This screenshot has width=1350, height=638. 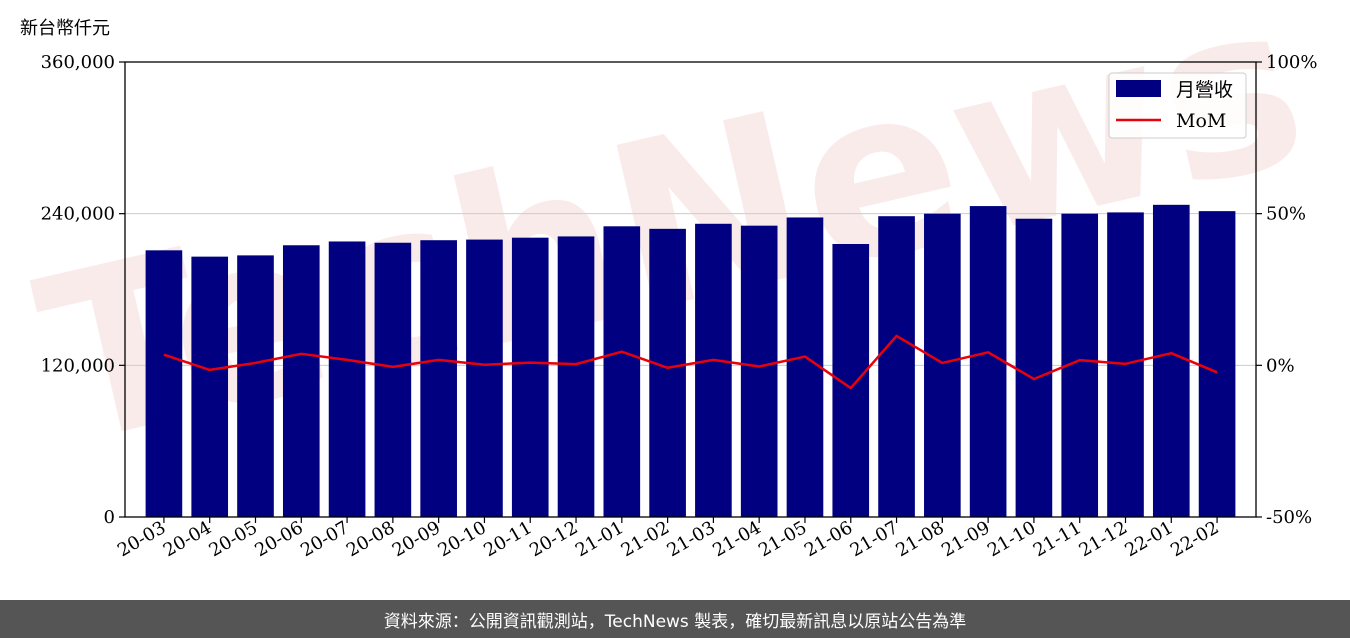 What do you see at coordinates (507, 539) in the screenshot?
I see `x-tick-label: 20-11` at bounding box center [507, 539].